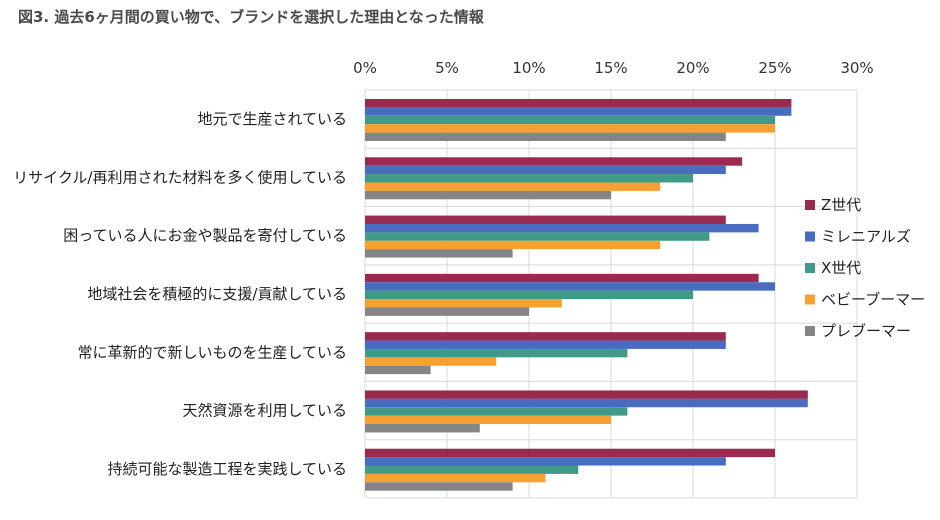  What do you see at coordinates (180, 177) in the screenshot?
I see `category-label: リサイクル/再利用された材料を多く使用している` at bounding box center [180, 177].